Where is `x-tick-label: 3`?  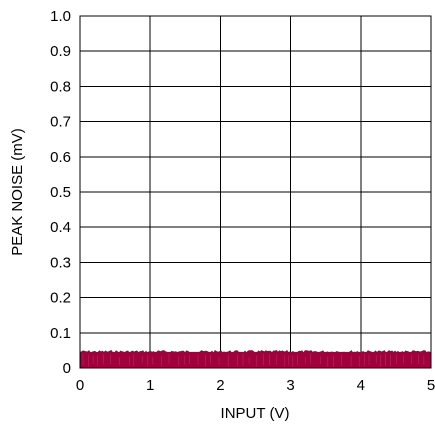
x-tick-label: 3 is located at coordinates (290, 385).